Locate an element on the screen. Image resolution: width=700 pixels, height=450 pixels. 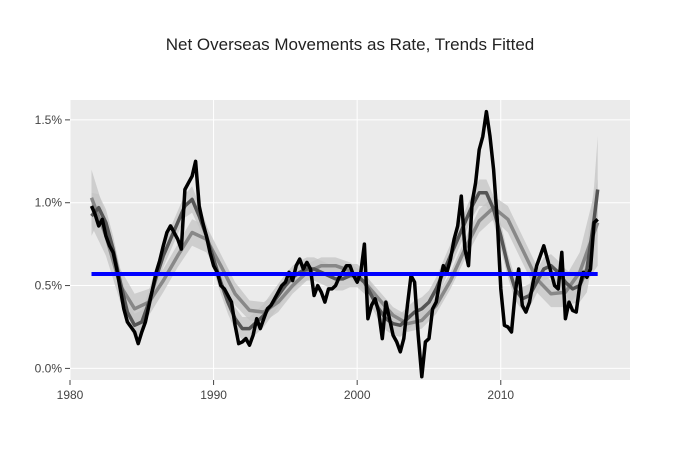
y-tick-label: 1.5% is located at coordinates (49, 120).